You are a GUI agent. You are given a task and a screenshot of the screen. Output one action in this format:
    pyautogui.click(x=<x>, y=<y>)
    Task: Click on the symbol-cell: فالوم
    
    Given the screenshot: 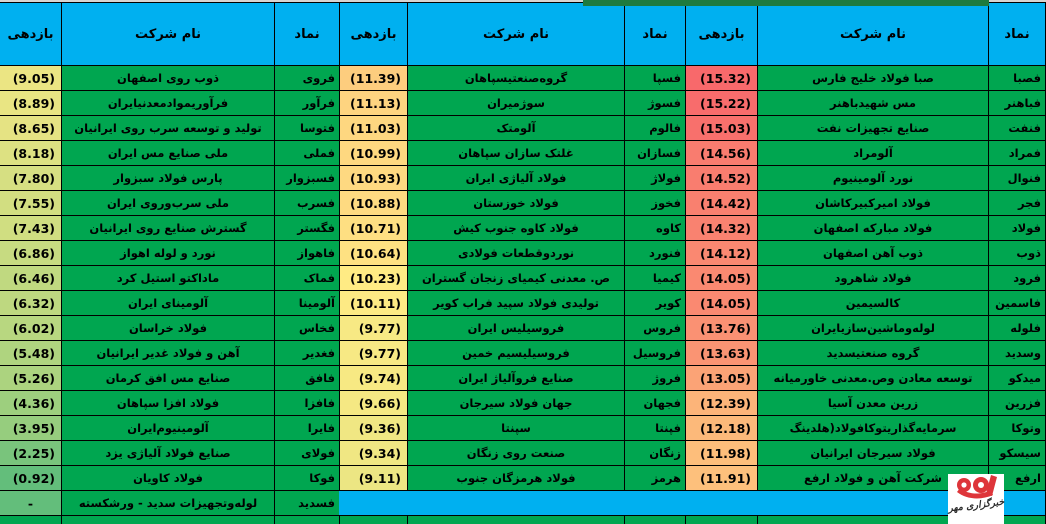 What is the action you would take?
    pyautogui.click(x=654, y=128)
    